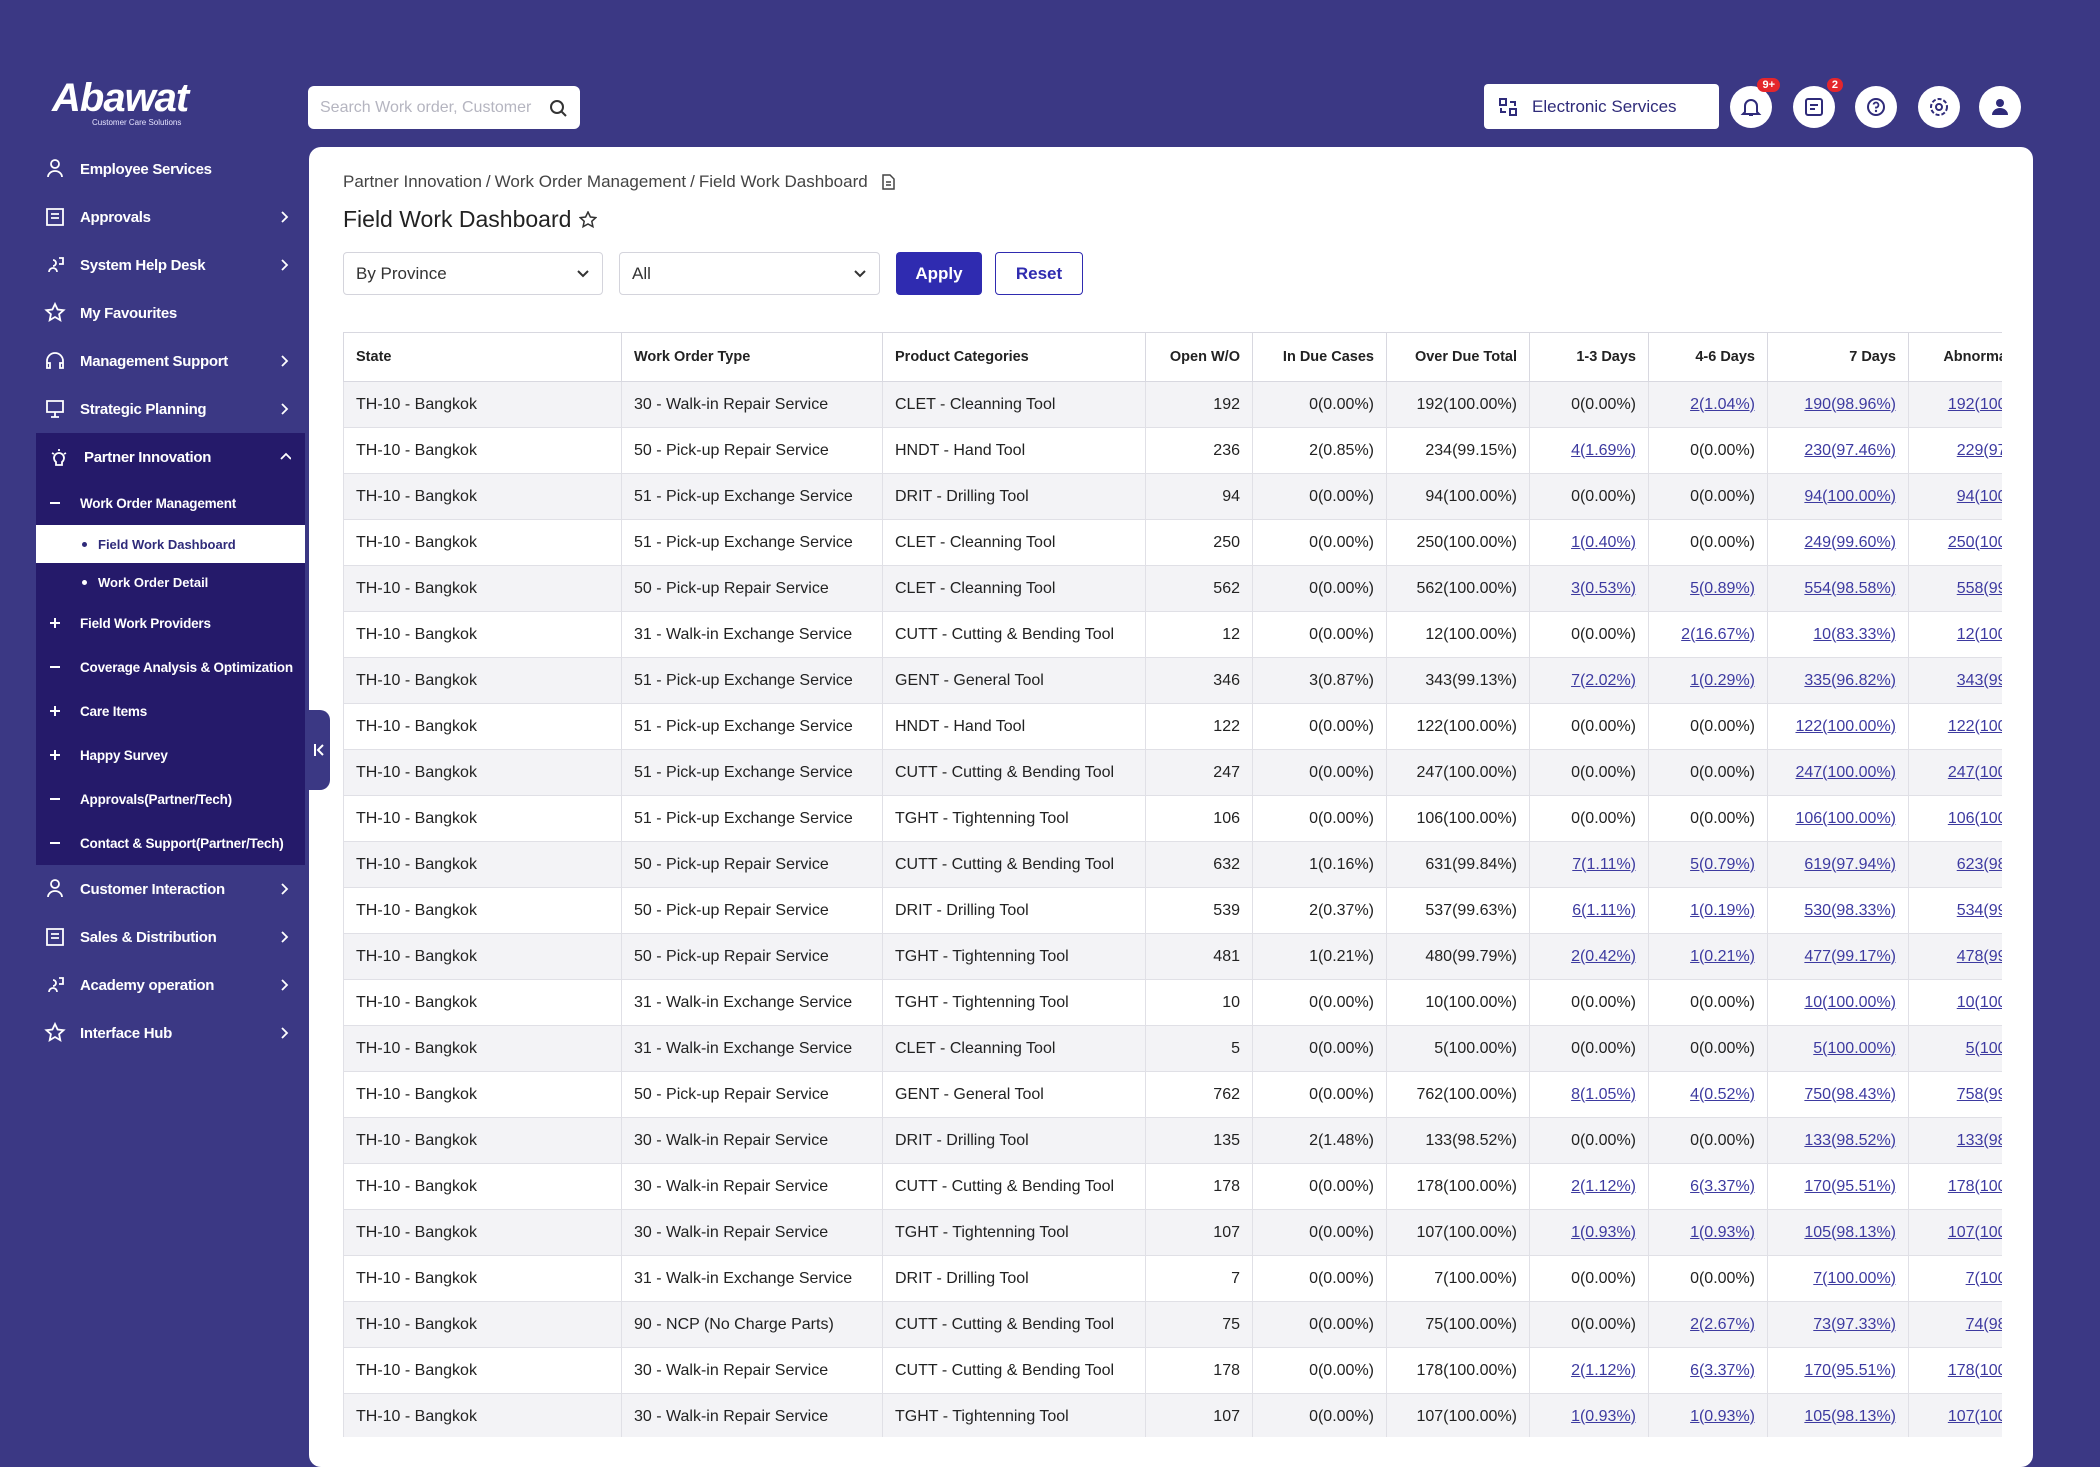 This screenshot has height=1467, width=2100. What do you see at coordinates (1722, 910) in the screenshot?
I see `drilldown-link: 1(0.19%)` at bounding box center [1722, 910].